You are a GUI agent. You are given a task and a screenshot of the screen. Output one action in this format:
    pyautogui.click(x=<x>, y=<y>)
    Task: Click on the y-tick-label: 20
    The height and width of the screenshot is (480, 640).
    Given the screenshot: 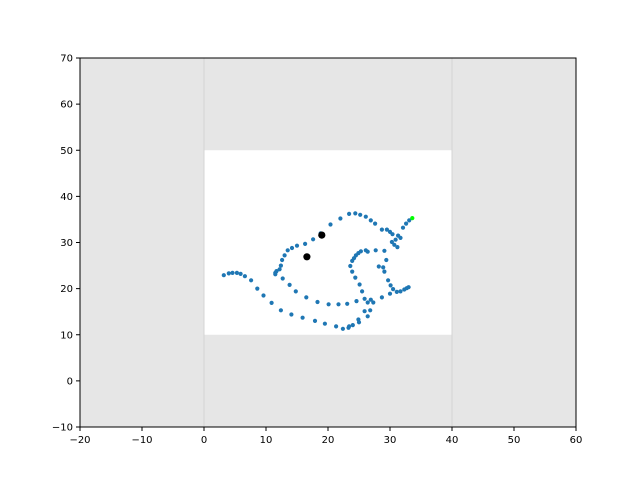 What is the action you would take?
    pyautogui.click(x=66, y=289)
    